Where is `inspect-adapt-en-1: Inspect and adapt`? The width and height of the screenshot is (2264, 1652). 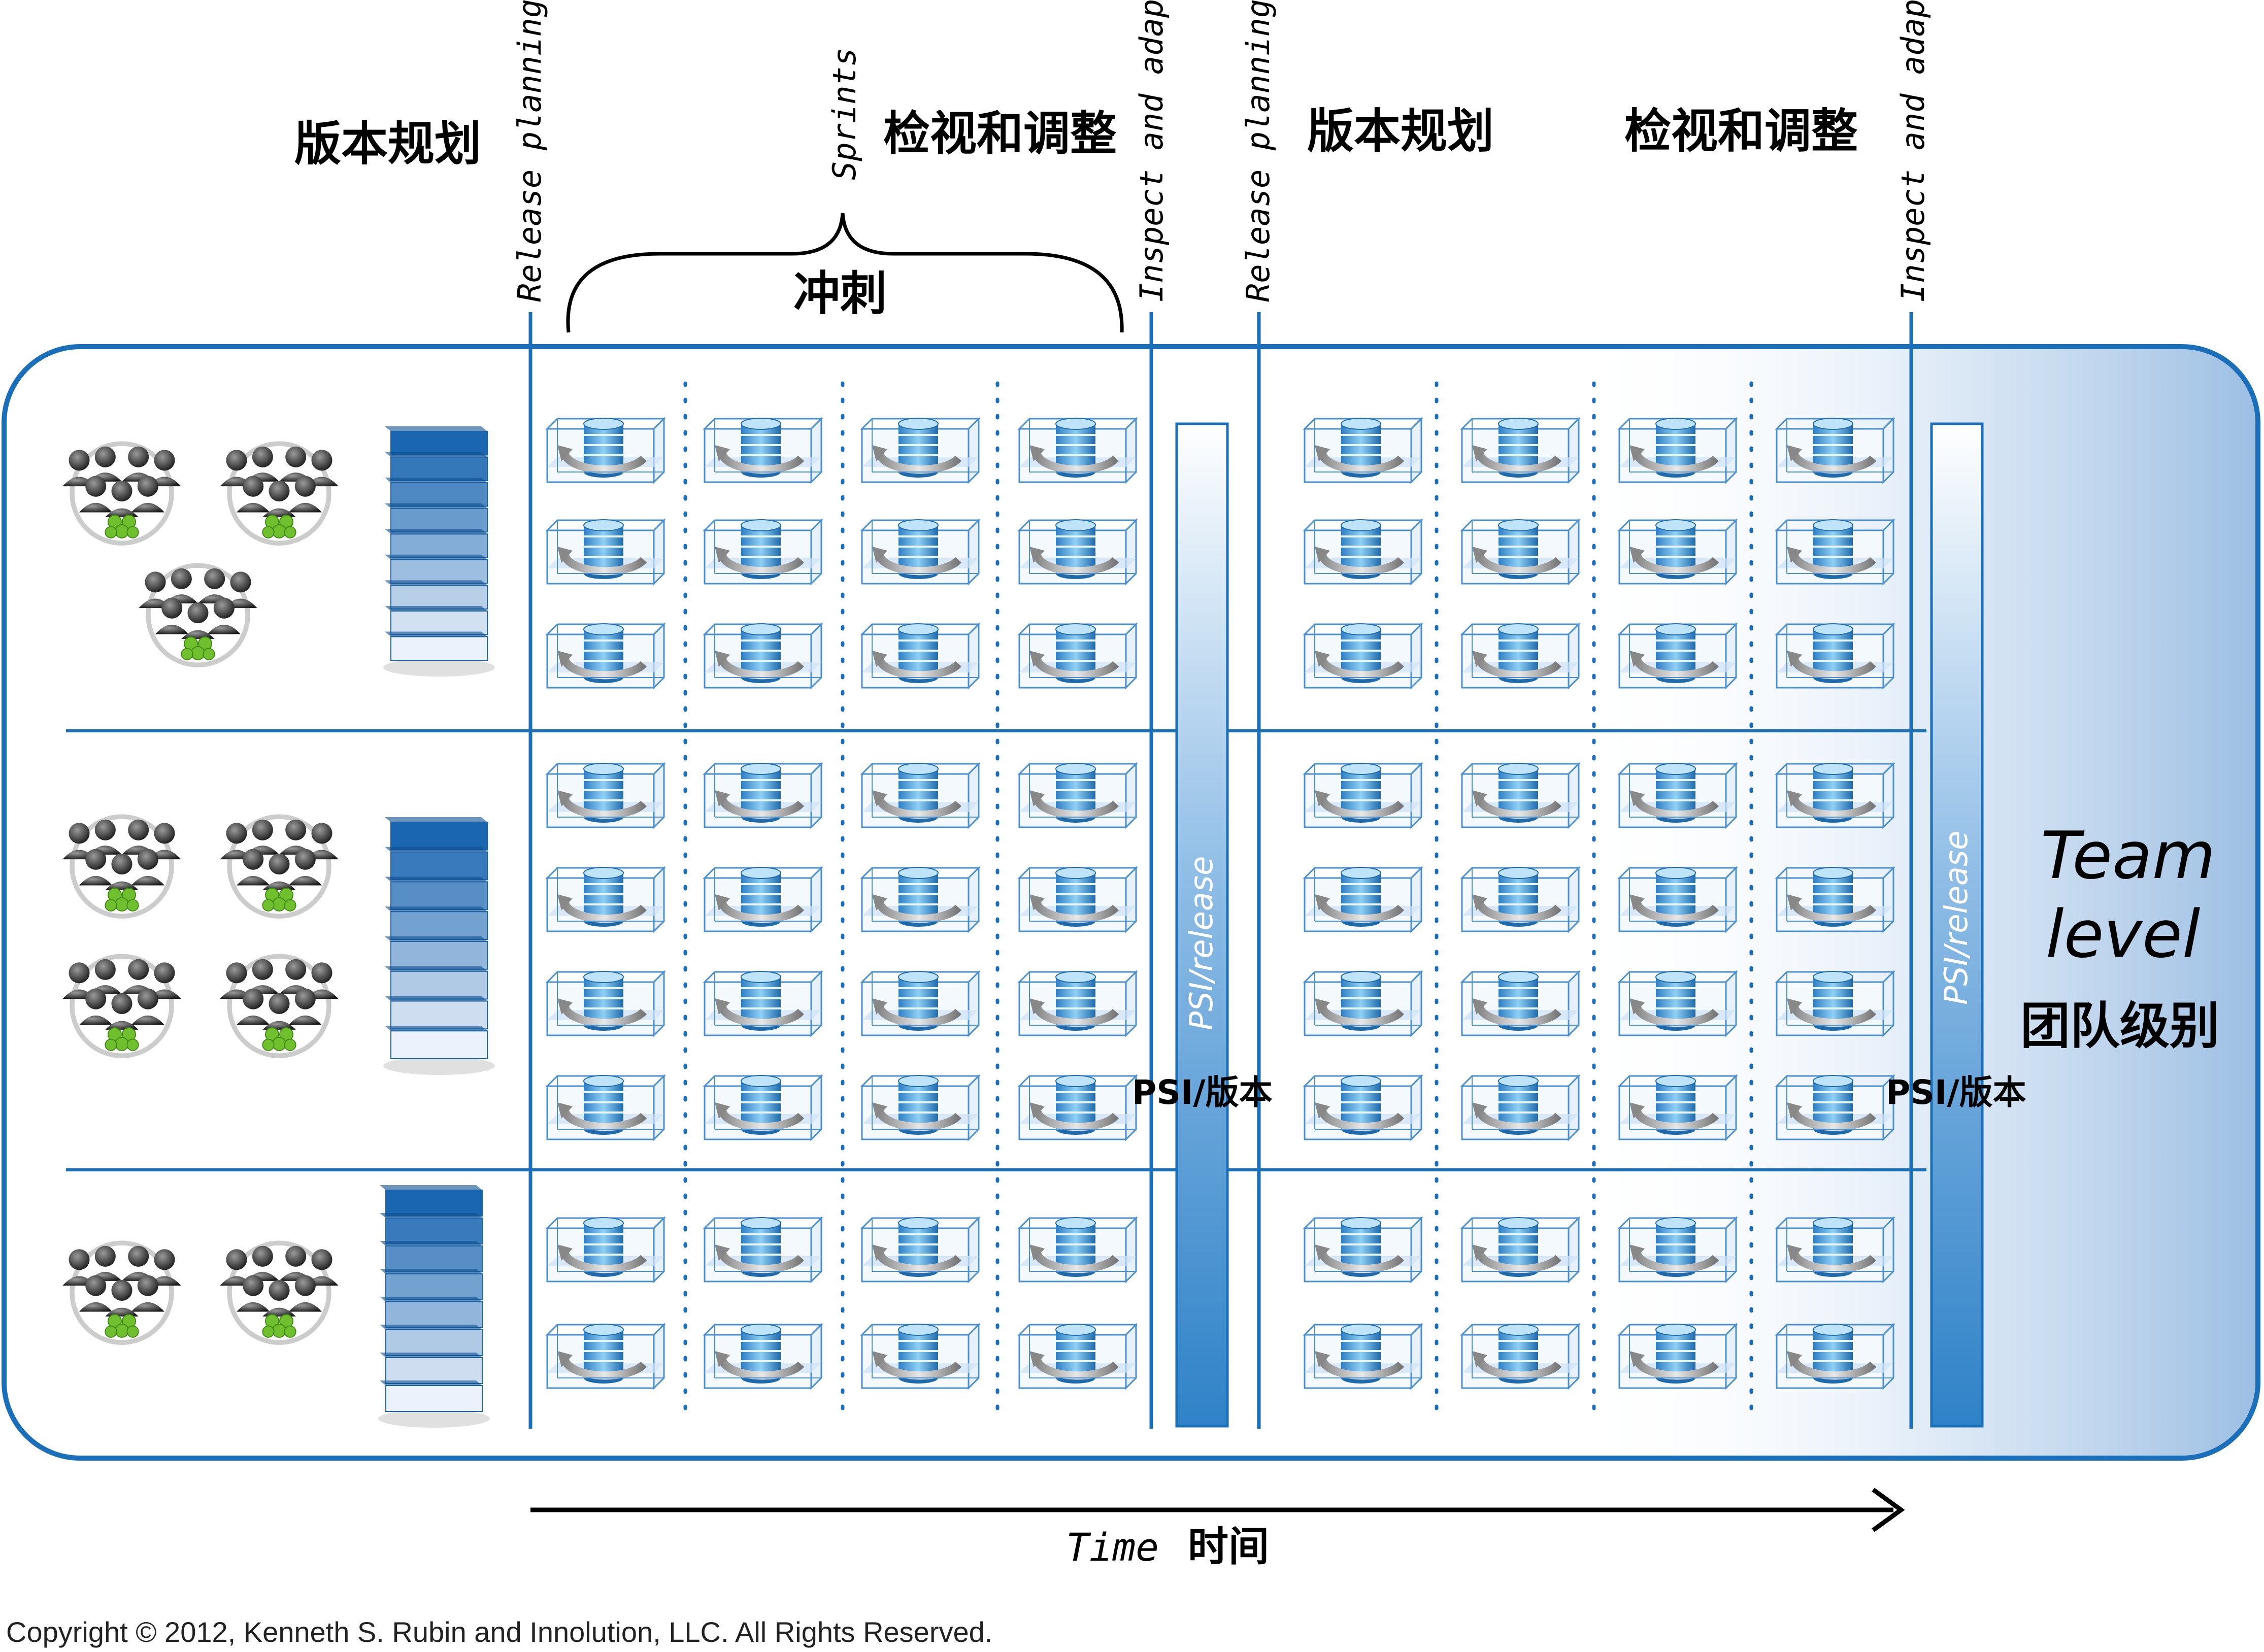 inspect-adapt-en-1: Inspect and adapt is located at coordinates (1151, 151).